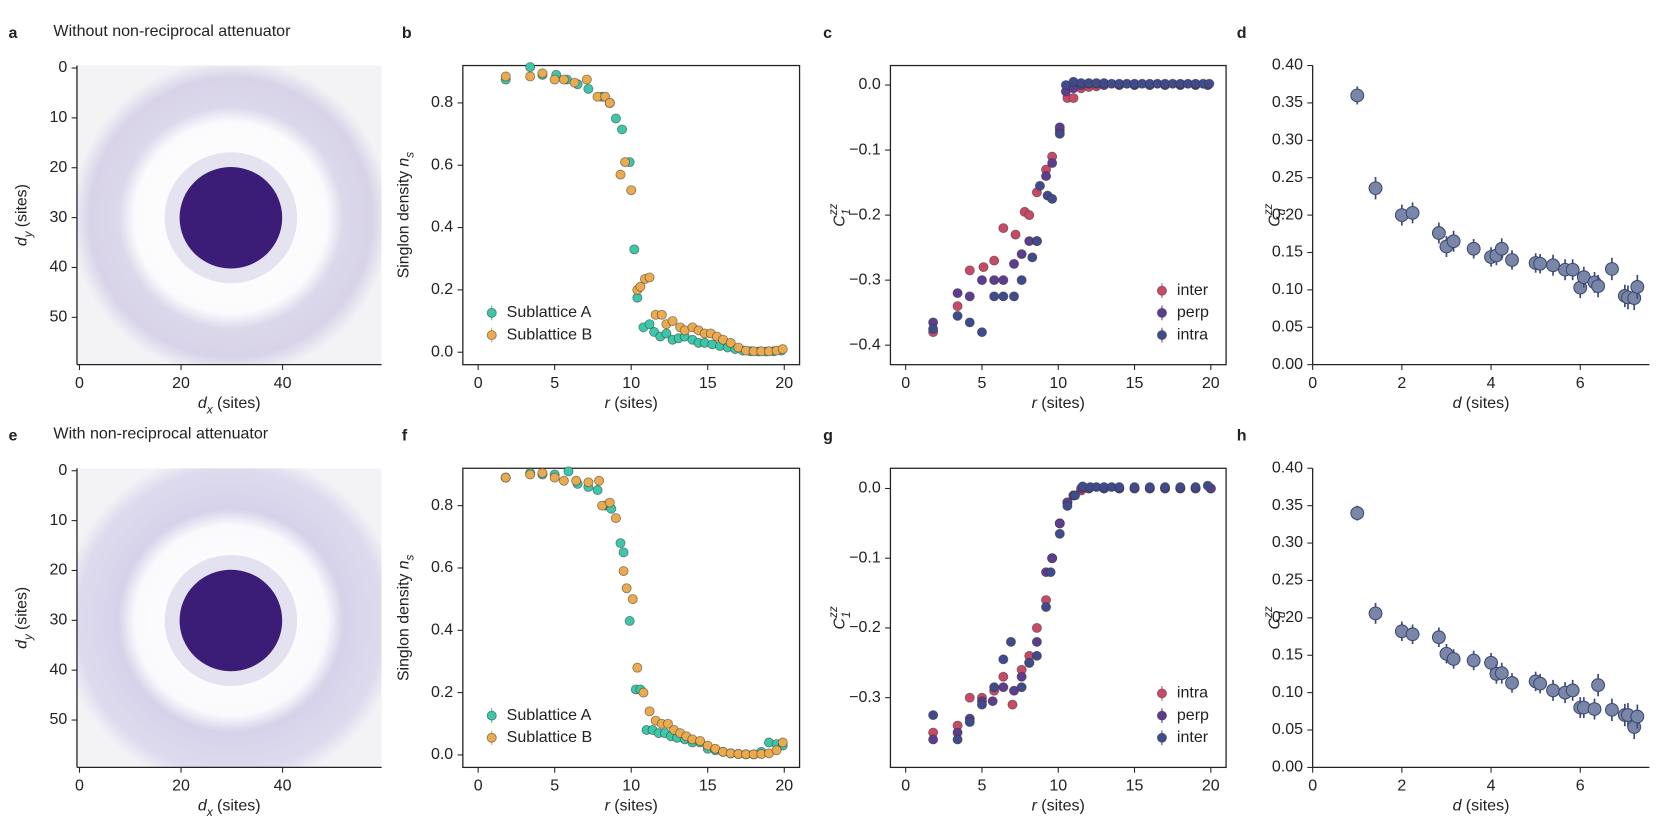 The image size is (1659, 834). I want to click on axis-label: dx (sites), so click(229, 808).